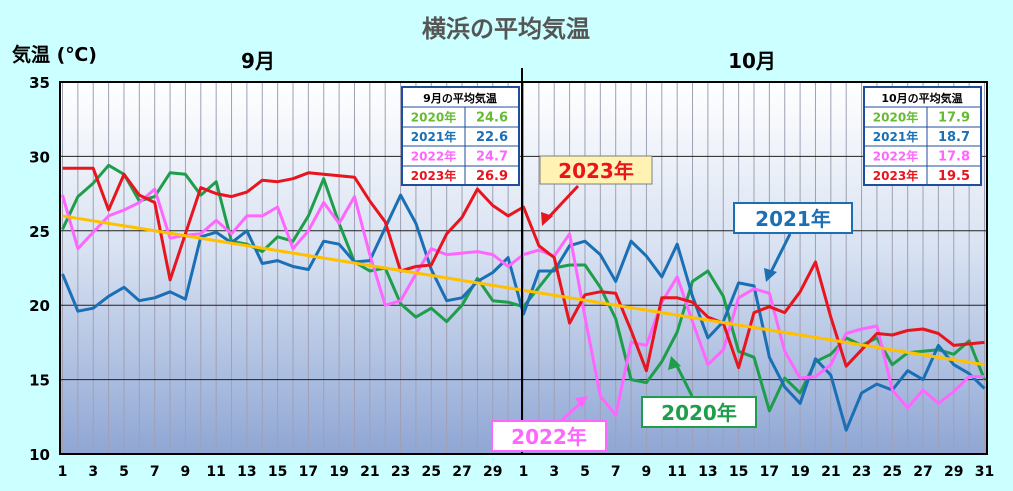 This screenshot has width=1013, height=491. Describe the element at coordinates (39, 157) in the screenshot. I see `y-tick-30: 30` at that location.